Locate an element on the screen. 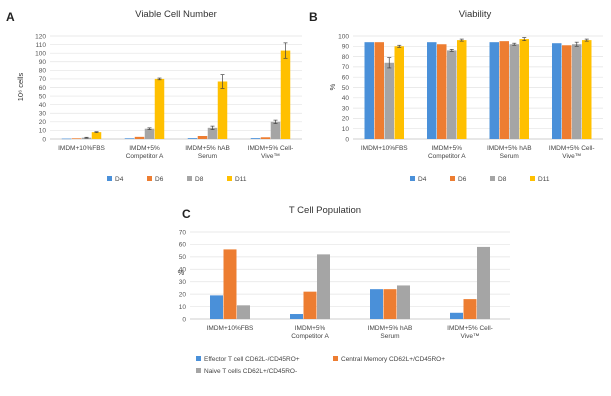 This screenshot has width=611, height=396. panel-b-ytick-label: 30 is located at coordinates (346, 108).